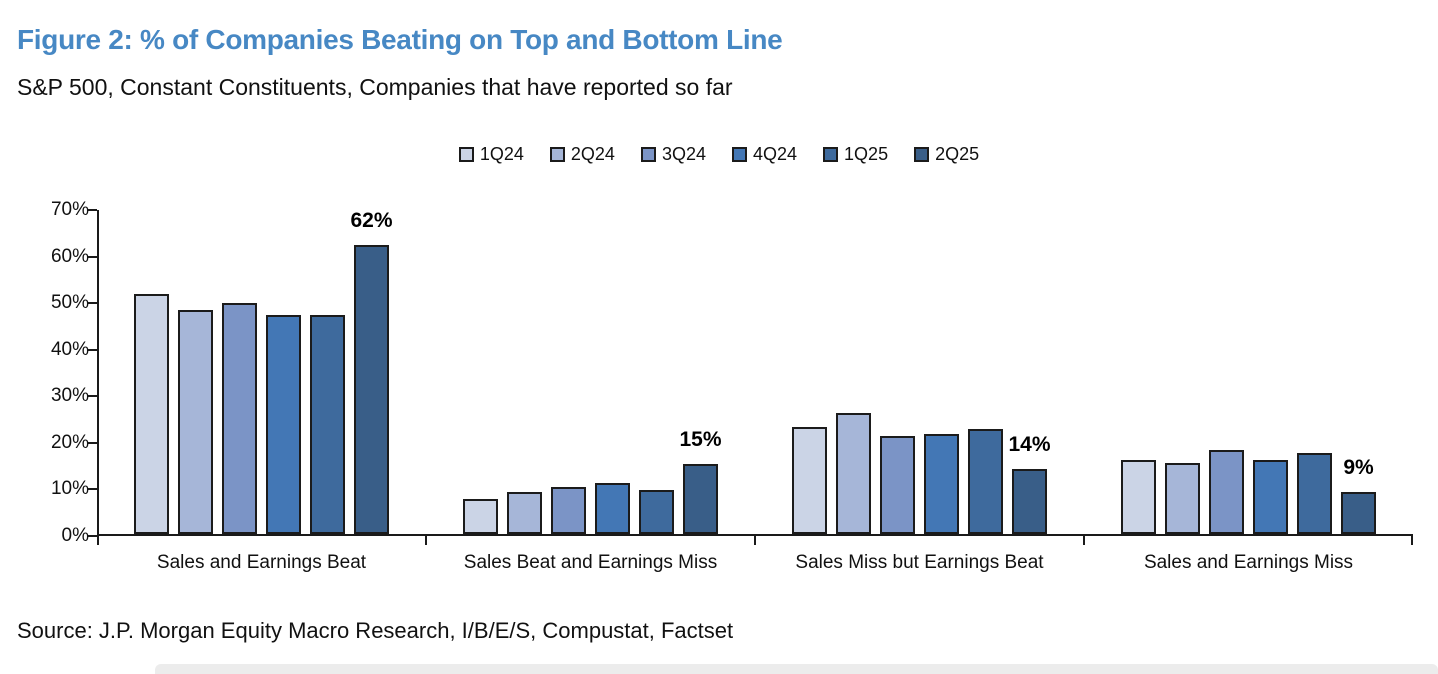  Describe the element at coordinates (719, 154) in the screenshot. I see `chart-legend: 1Q24 2Q24 3Q24 4Q24 1Q25 2Q25` at that location.